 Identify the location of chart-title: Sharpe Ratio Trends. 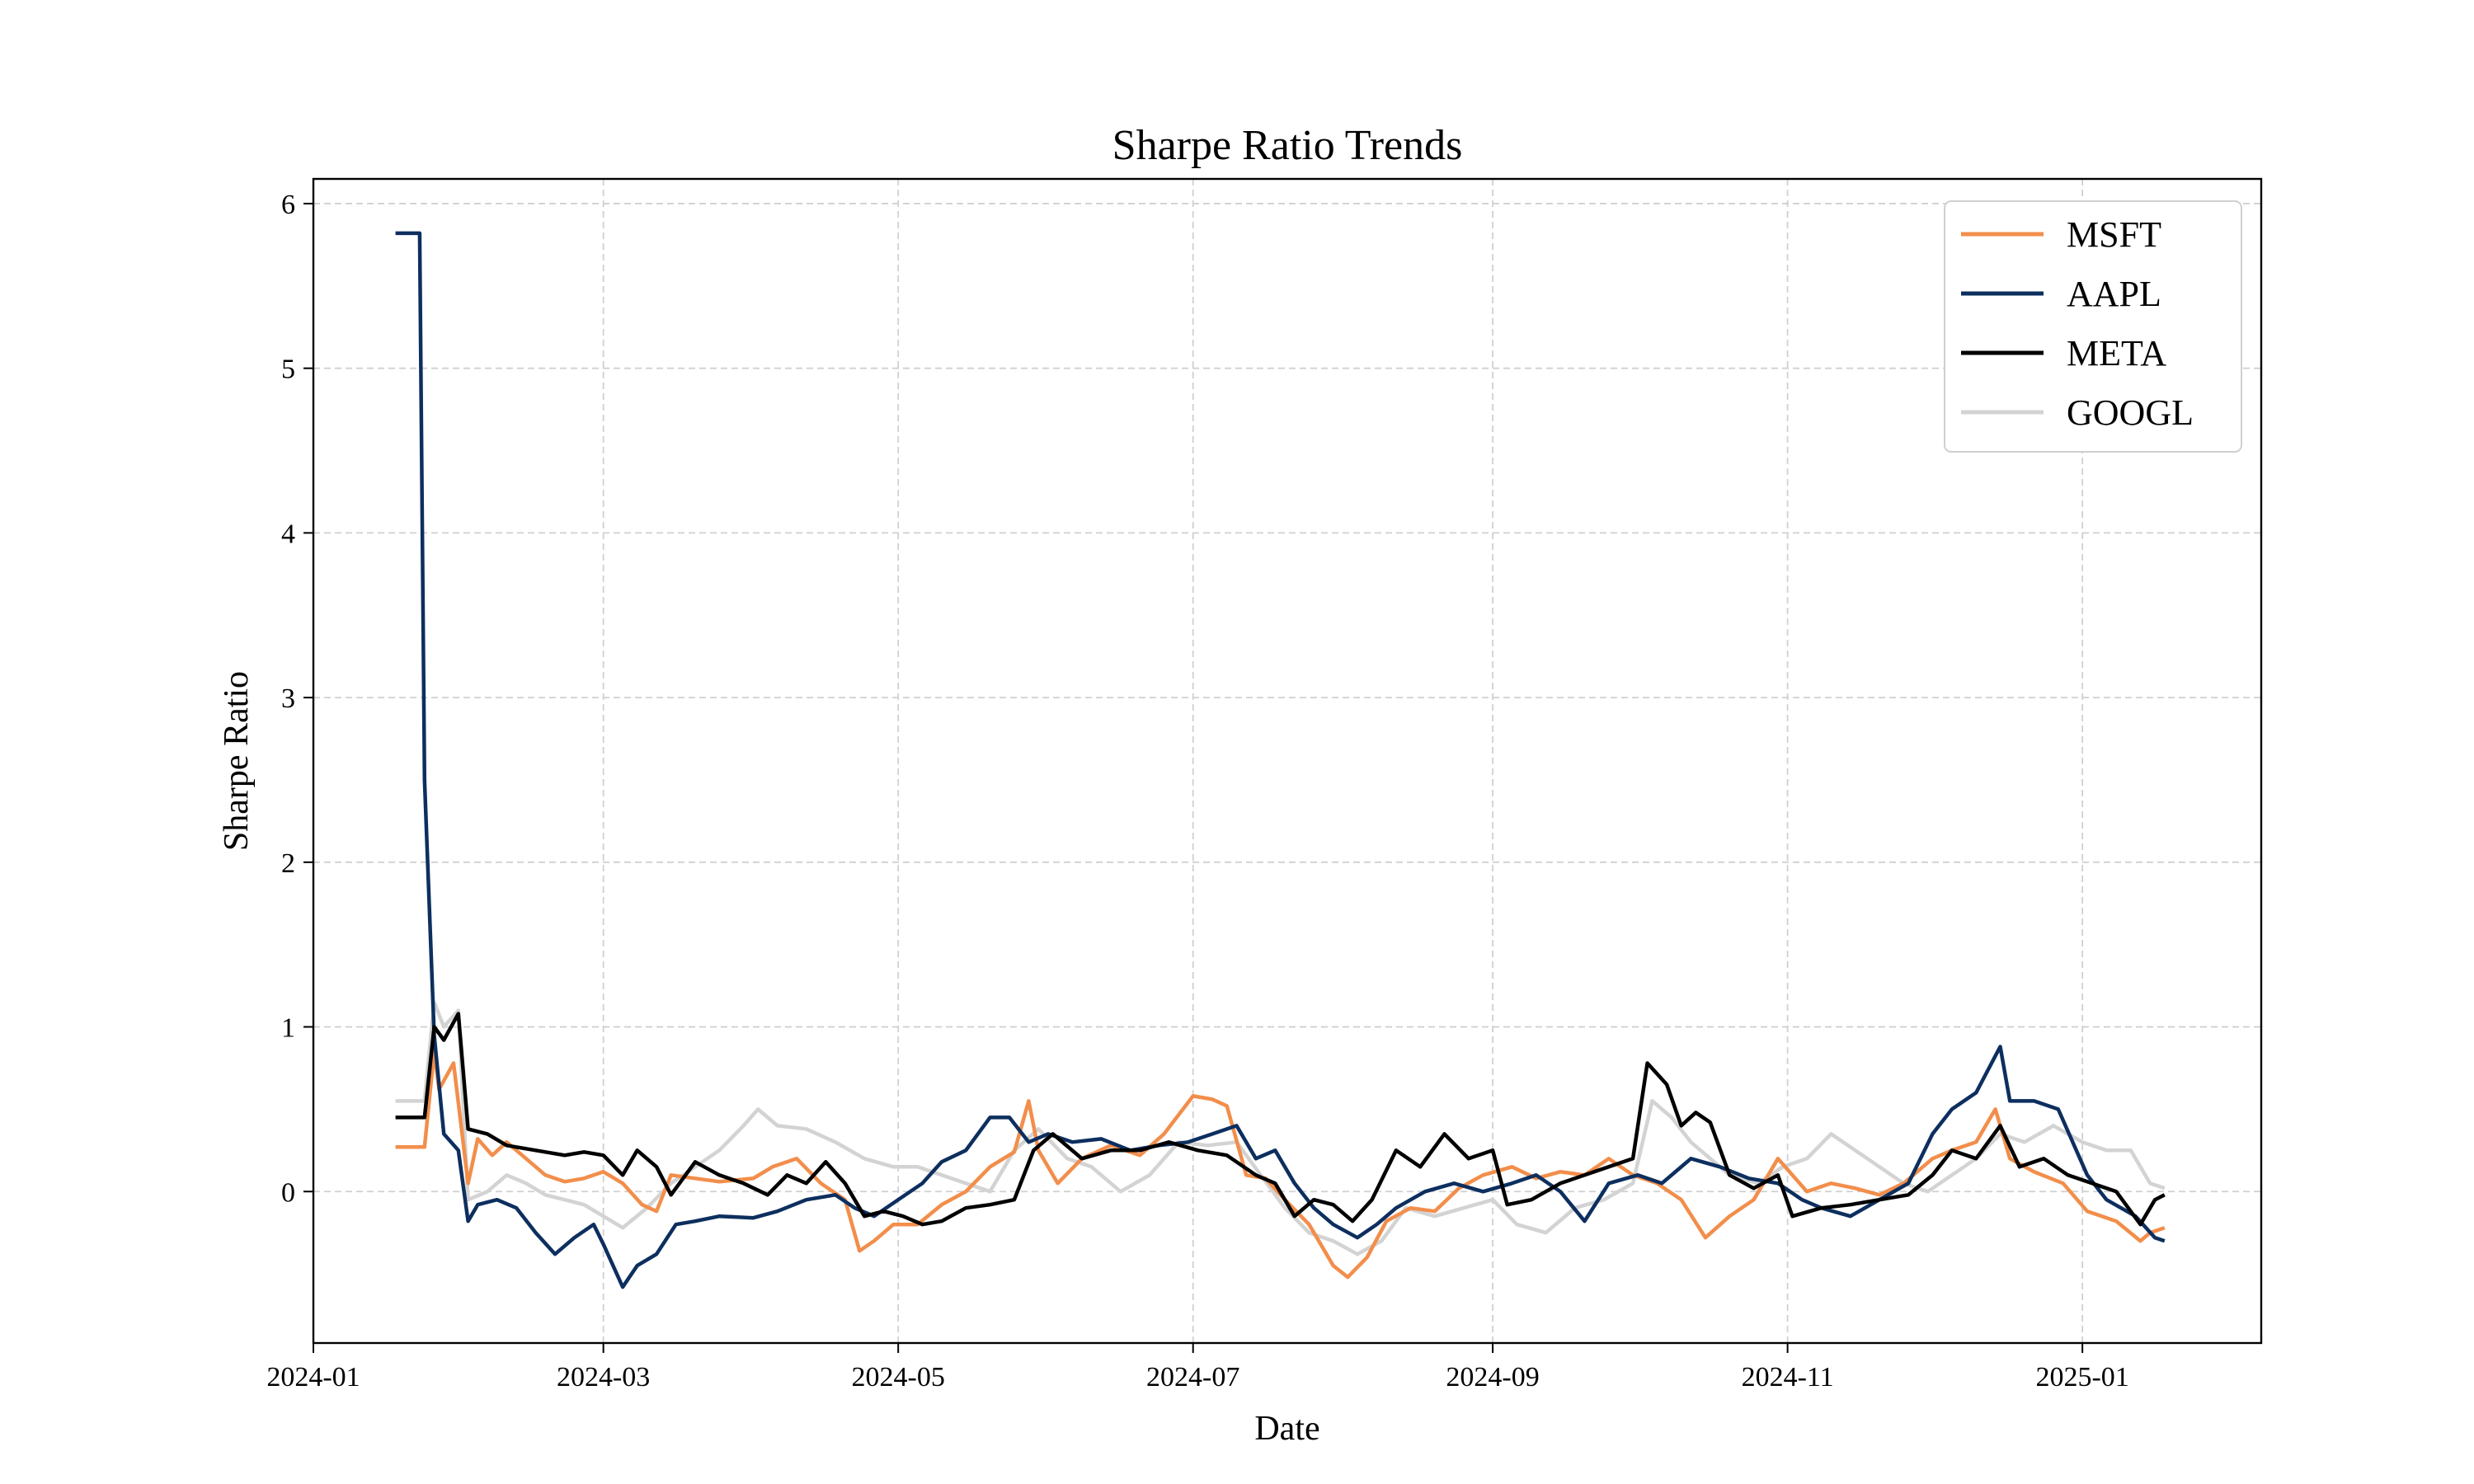
(1287, 145).